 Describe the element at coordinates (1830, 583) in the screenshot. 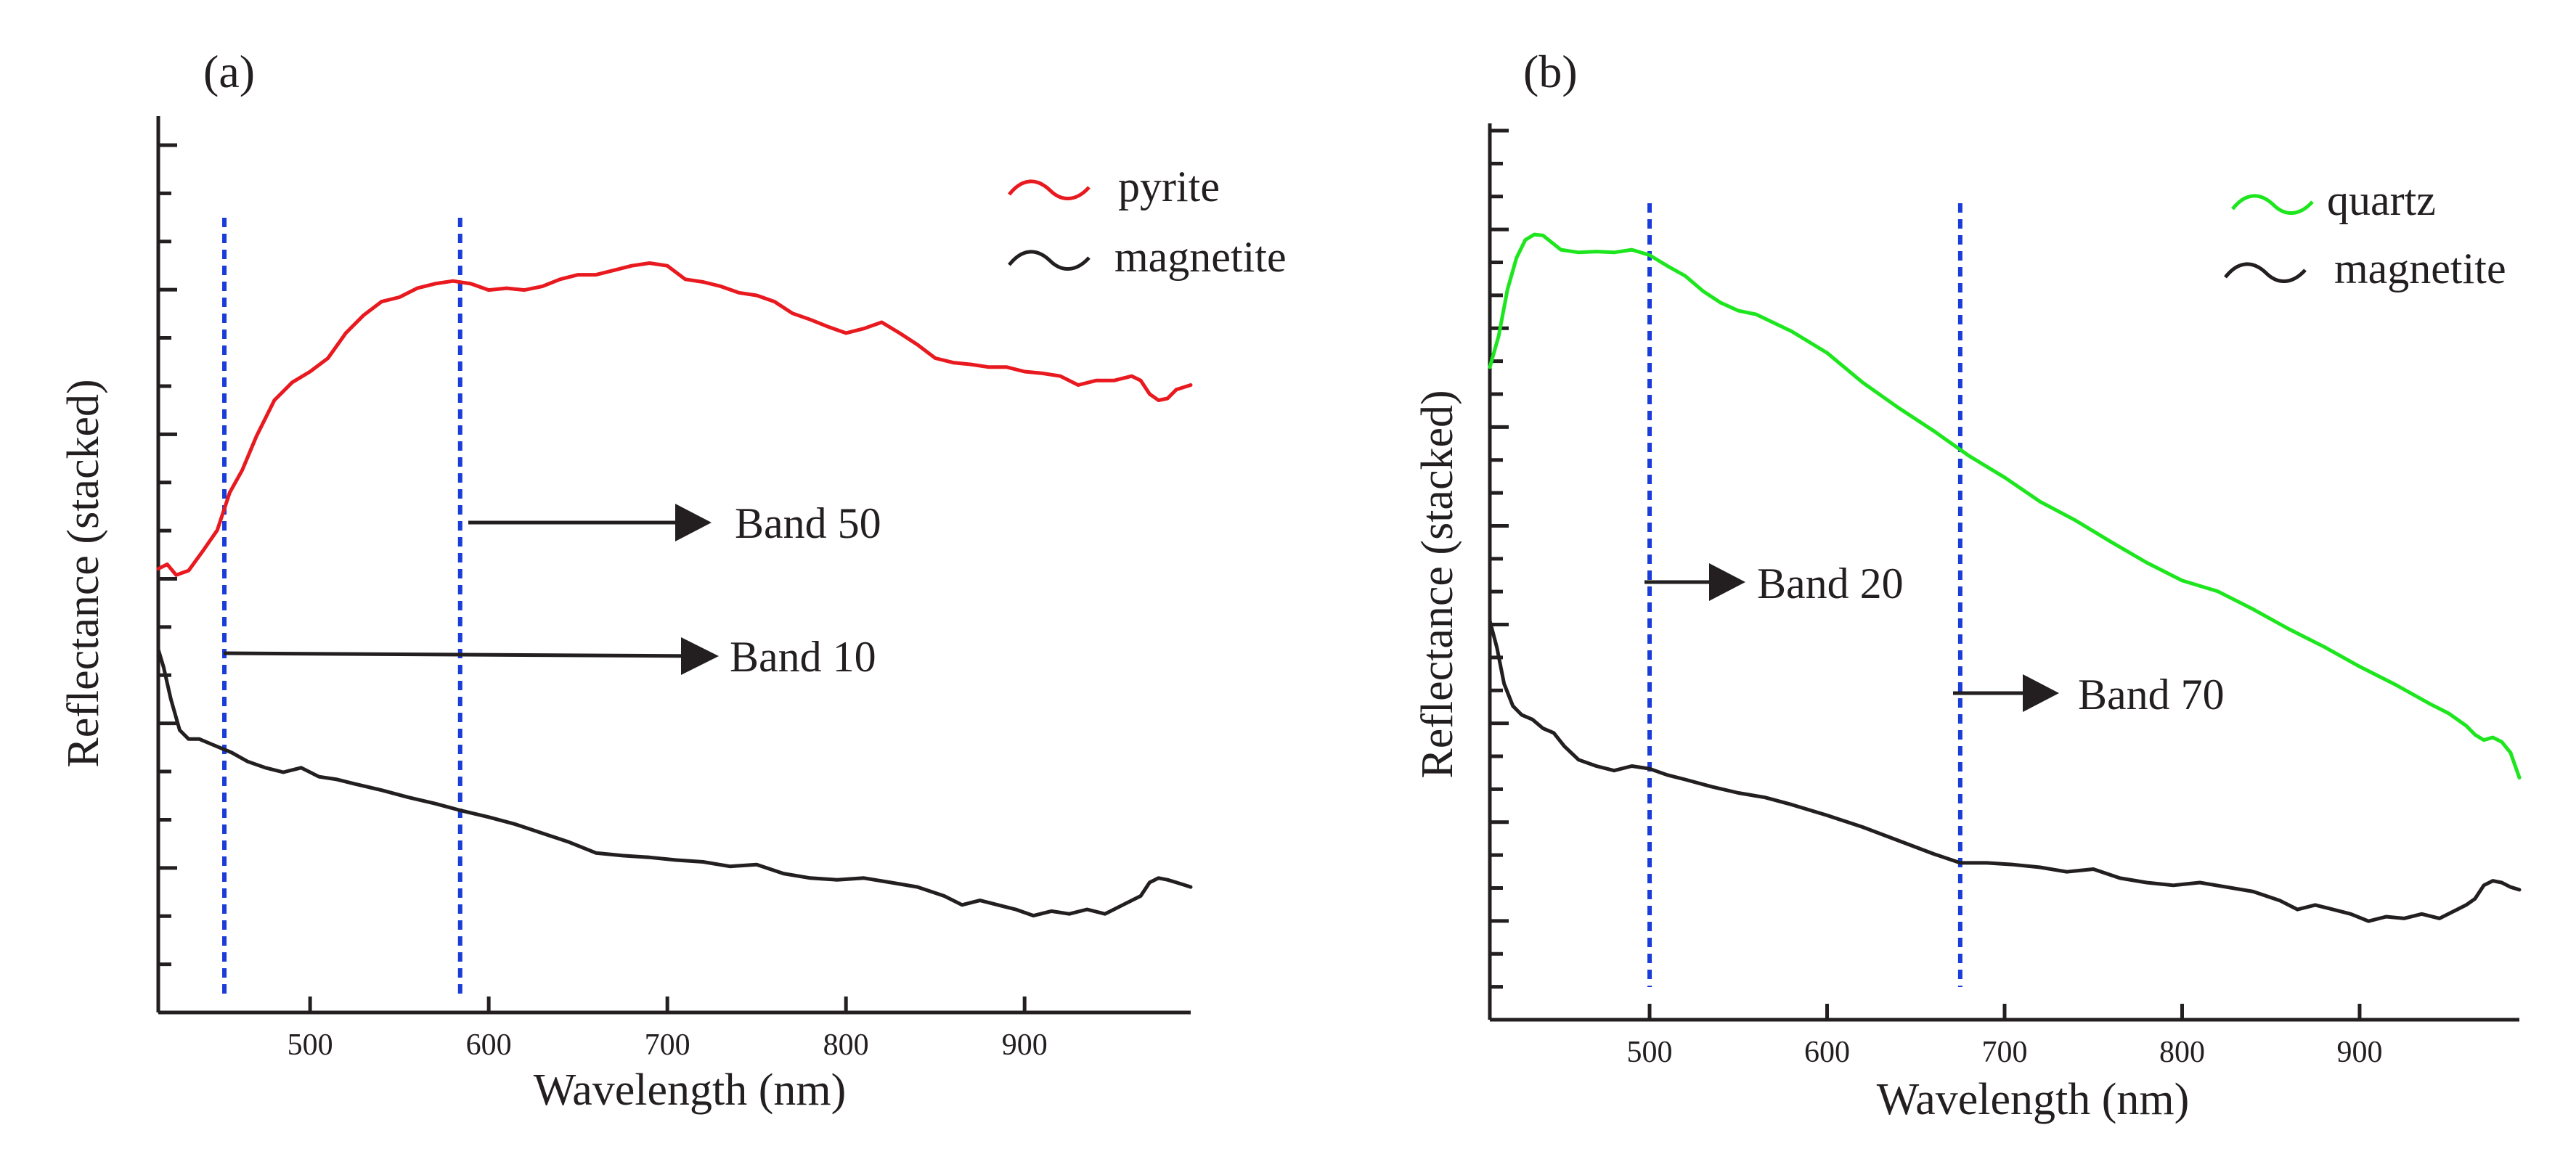

I see `band-label: Band 20` at that location.